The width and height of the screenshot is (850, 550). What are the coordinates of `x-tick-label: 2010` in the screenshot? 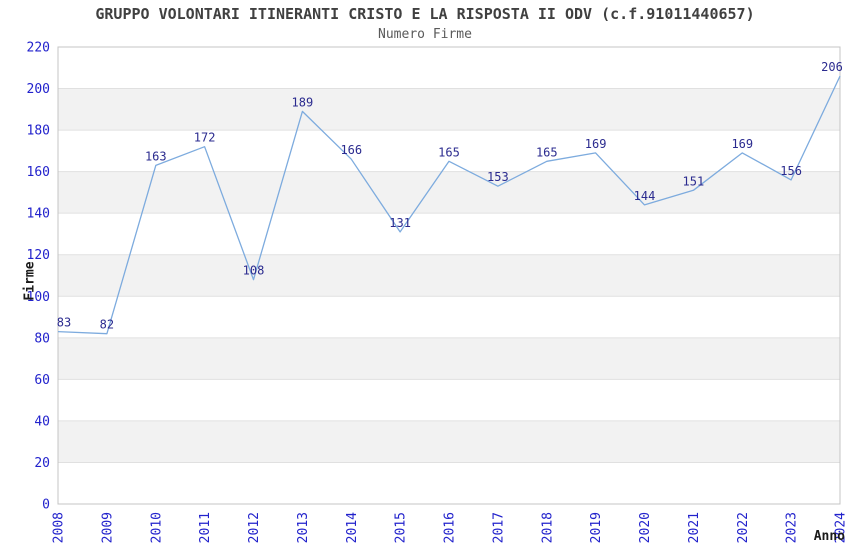 It's located at (156, 527).